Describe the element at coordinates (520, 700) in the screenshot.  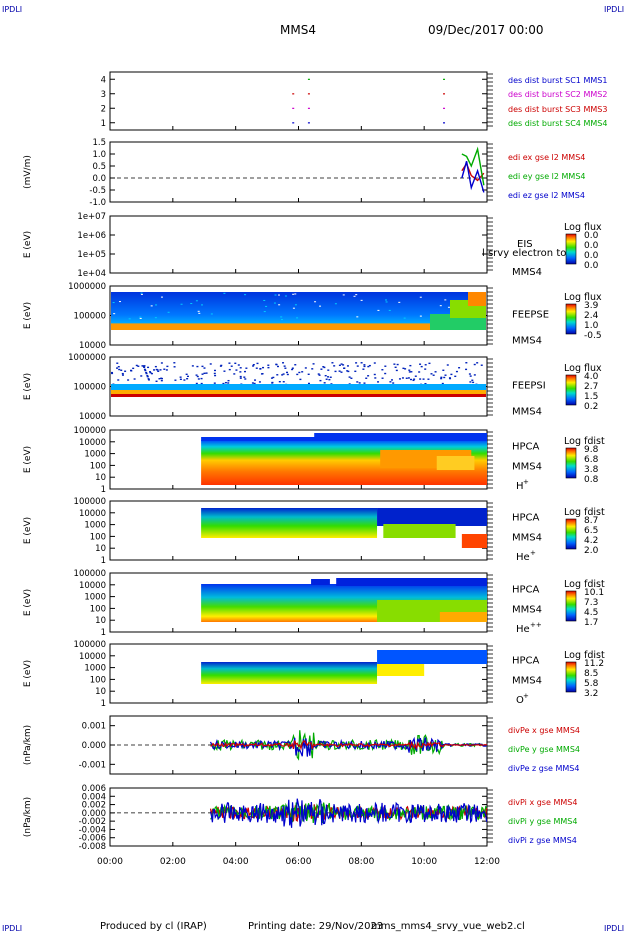
I see `species-label: O` at that location.